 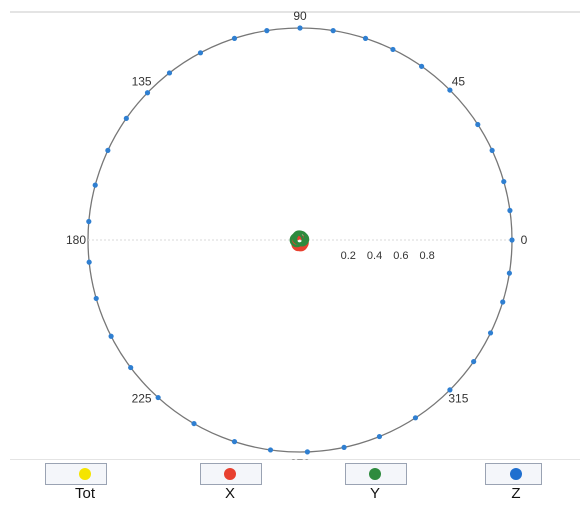 What do you see at coordinates (229, 493) in the screenshot?
I see `legend-label-x: X` at bounding box center [229, 493].